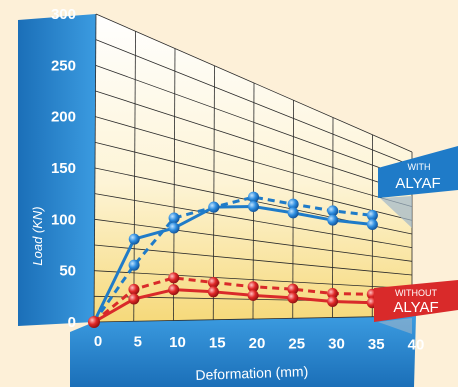 The height and width of the screenshot is (387, 458). I want to click on series-line-without-solid, so click(233, 306).